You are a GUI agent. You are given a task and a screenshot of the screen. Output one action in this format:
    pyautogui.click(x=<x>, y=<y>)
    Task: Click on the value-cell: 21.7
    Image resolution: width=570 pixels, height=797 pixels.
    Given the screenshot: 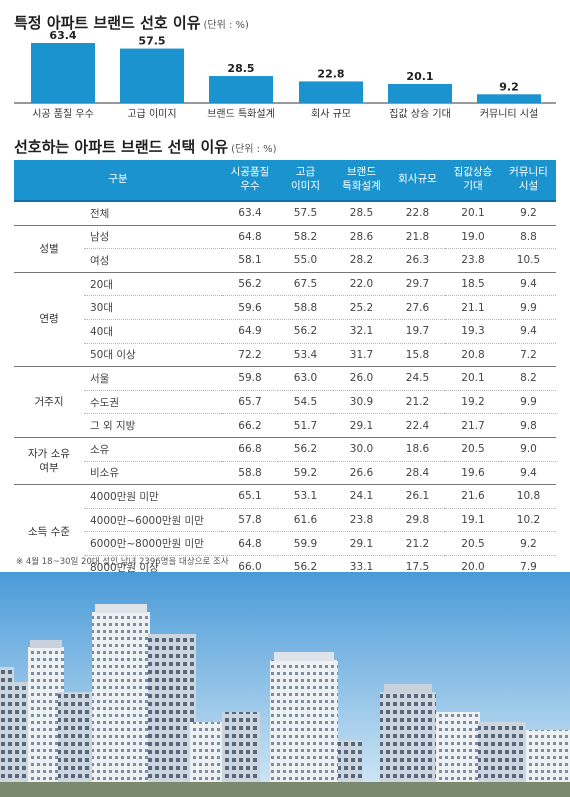 What is the action you would take?
    pyautogui.click(x=473, y=425)
    